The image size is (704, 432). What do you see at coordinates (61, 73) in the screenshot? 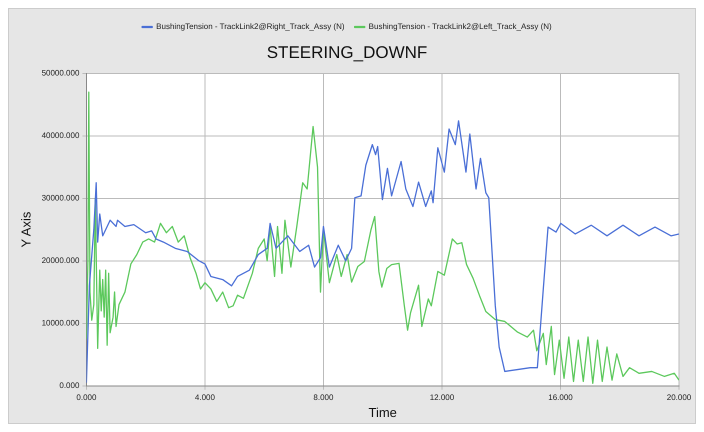
I see `y-tick-label: 50000.000` at bounding box center [61, 73].